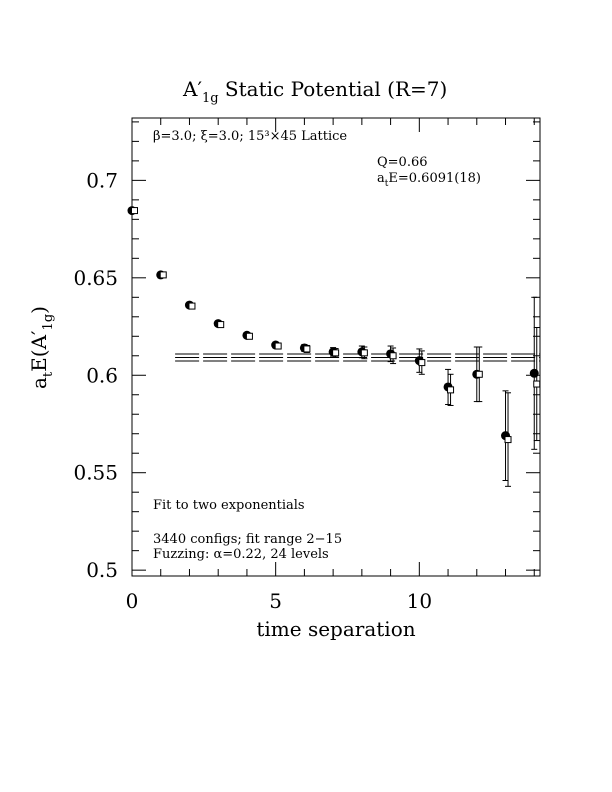 The image size is (612, 792). What do you see at coordinates (419, 601) in the screenshot?
I see `x-tick-label: 10` at bounding box center [419, 601].